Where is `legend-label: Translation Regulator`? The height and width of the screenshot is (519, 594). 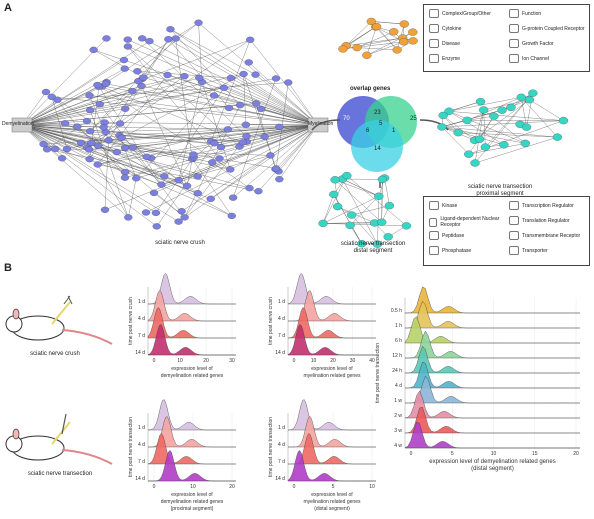 legend-label: Translation Regulator is located at coordinates (546, 220).